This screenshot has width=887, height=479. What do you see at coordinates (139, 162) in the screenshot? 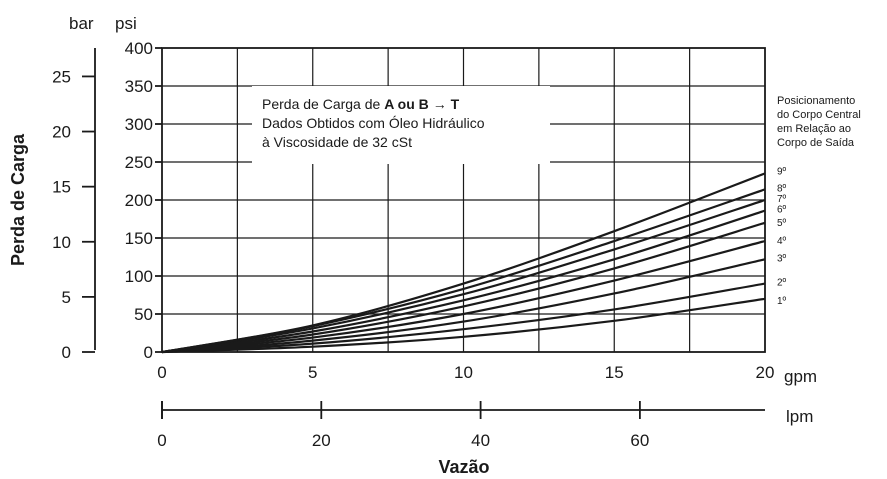
I see `psi-tick-label: 250` at bounding box center [139, 162].